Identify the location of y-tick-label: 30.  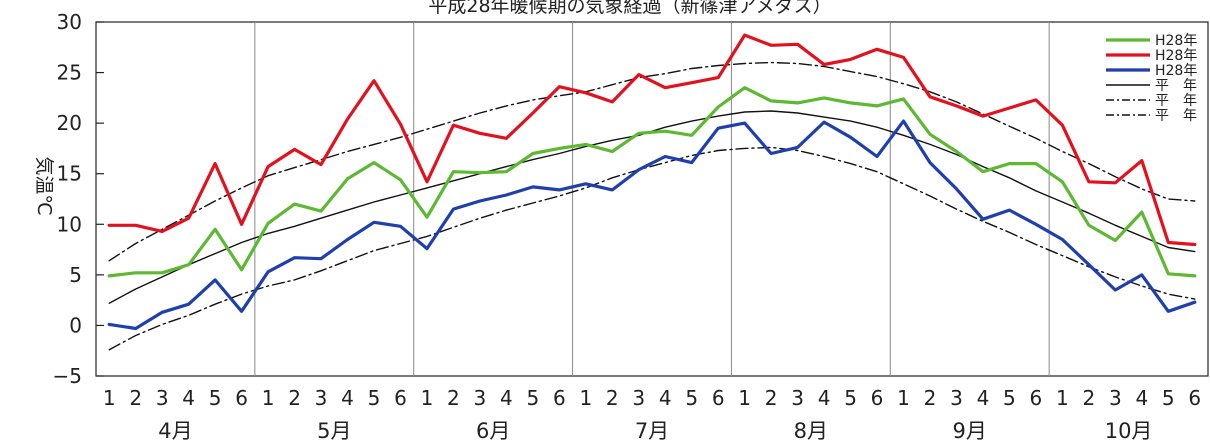
(69, 22).